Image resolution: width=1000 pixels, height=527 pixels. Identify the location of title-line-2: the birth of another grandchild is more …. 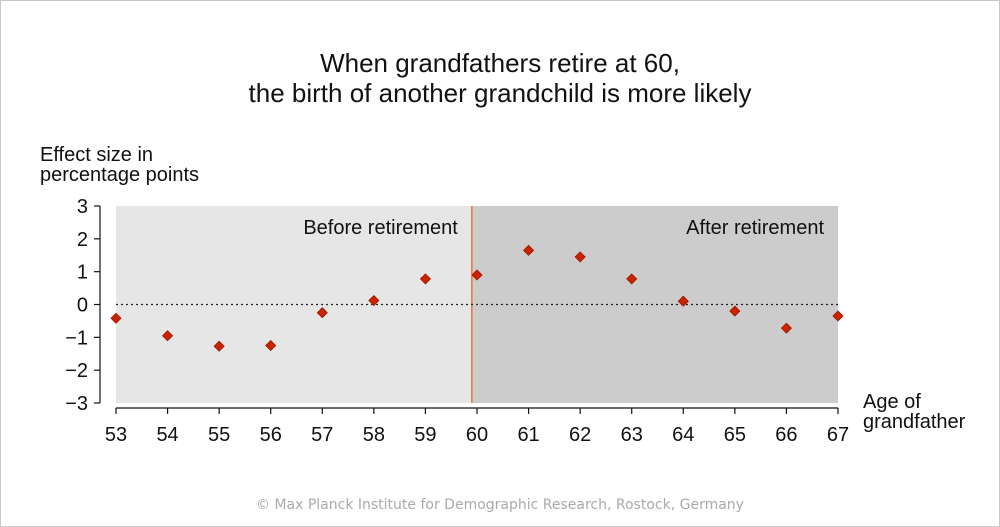
(500, 93).